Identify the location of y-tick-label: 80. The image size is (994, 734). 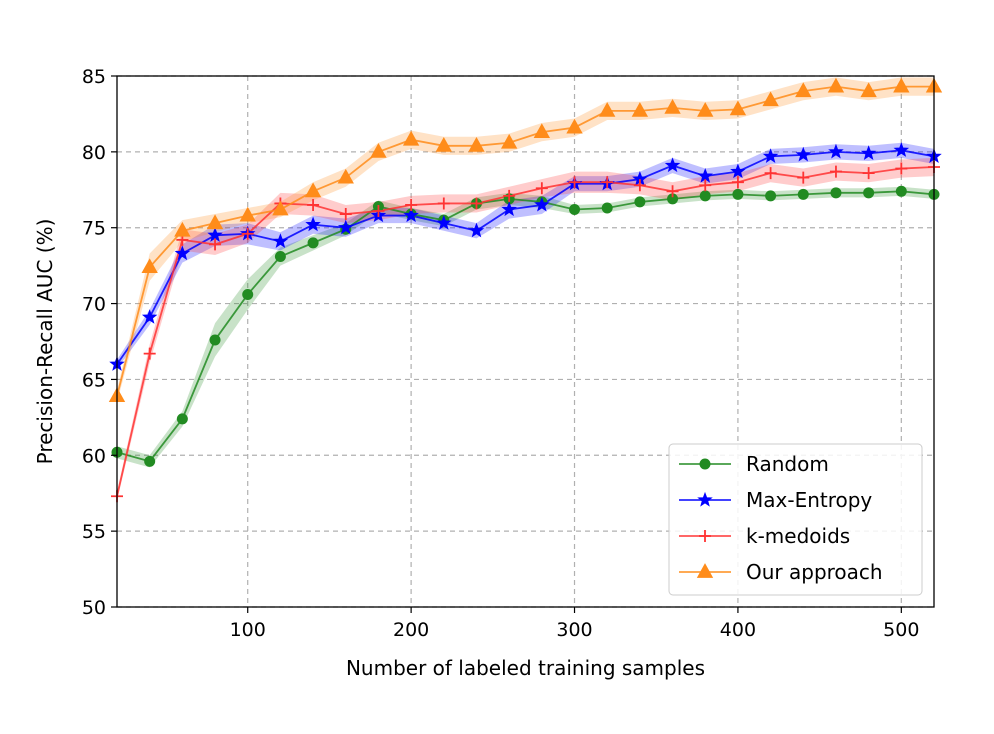
(94, 153).